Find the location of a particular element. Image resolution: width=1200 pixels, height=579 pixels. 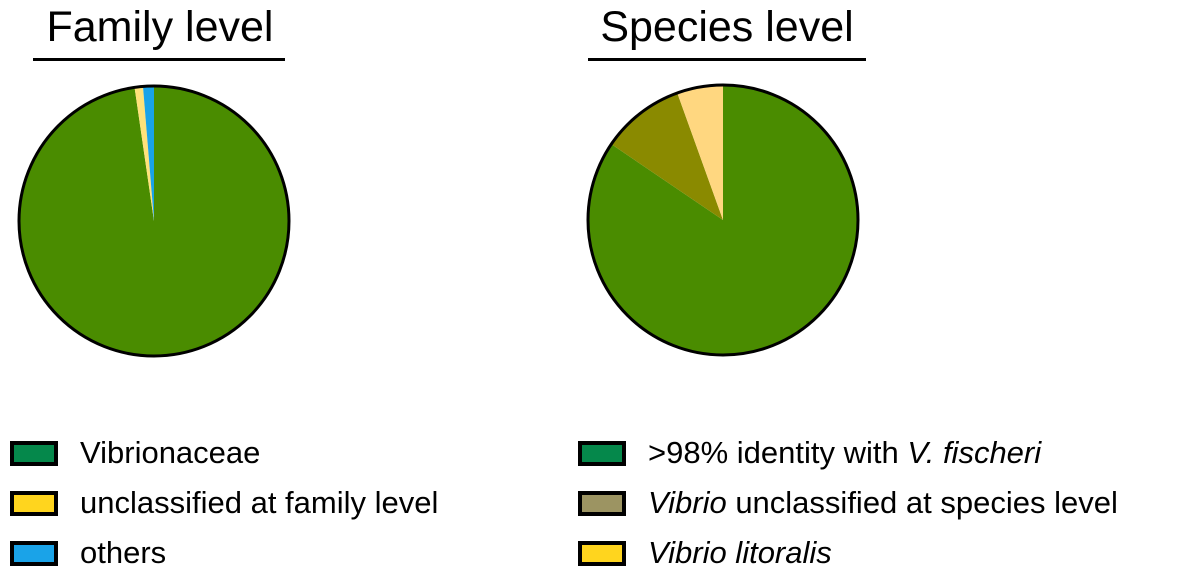

legend-item-unclassified-family: unclassified at family level is located at coordinates (224, 503).